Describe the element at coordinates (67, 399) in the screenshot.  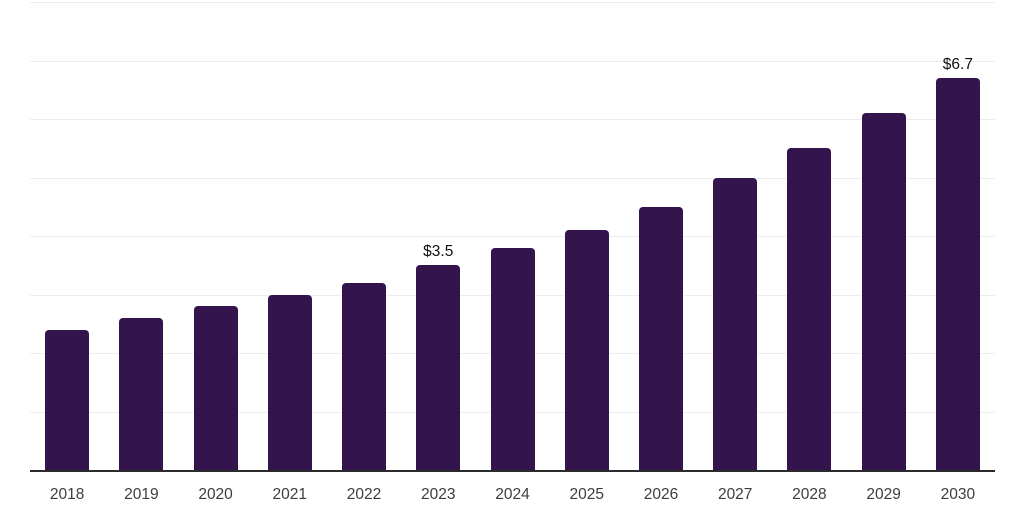
I see `bar-2018` at that location.